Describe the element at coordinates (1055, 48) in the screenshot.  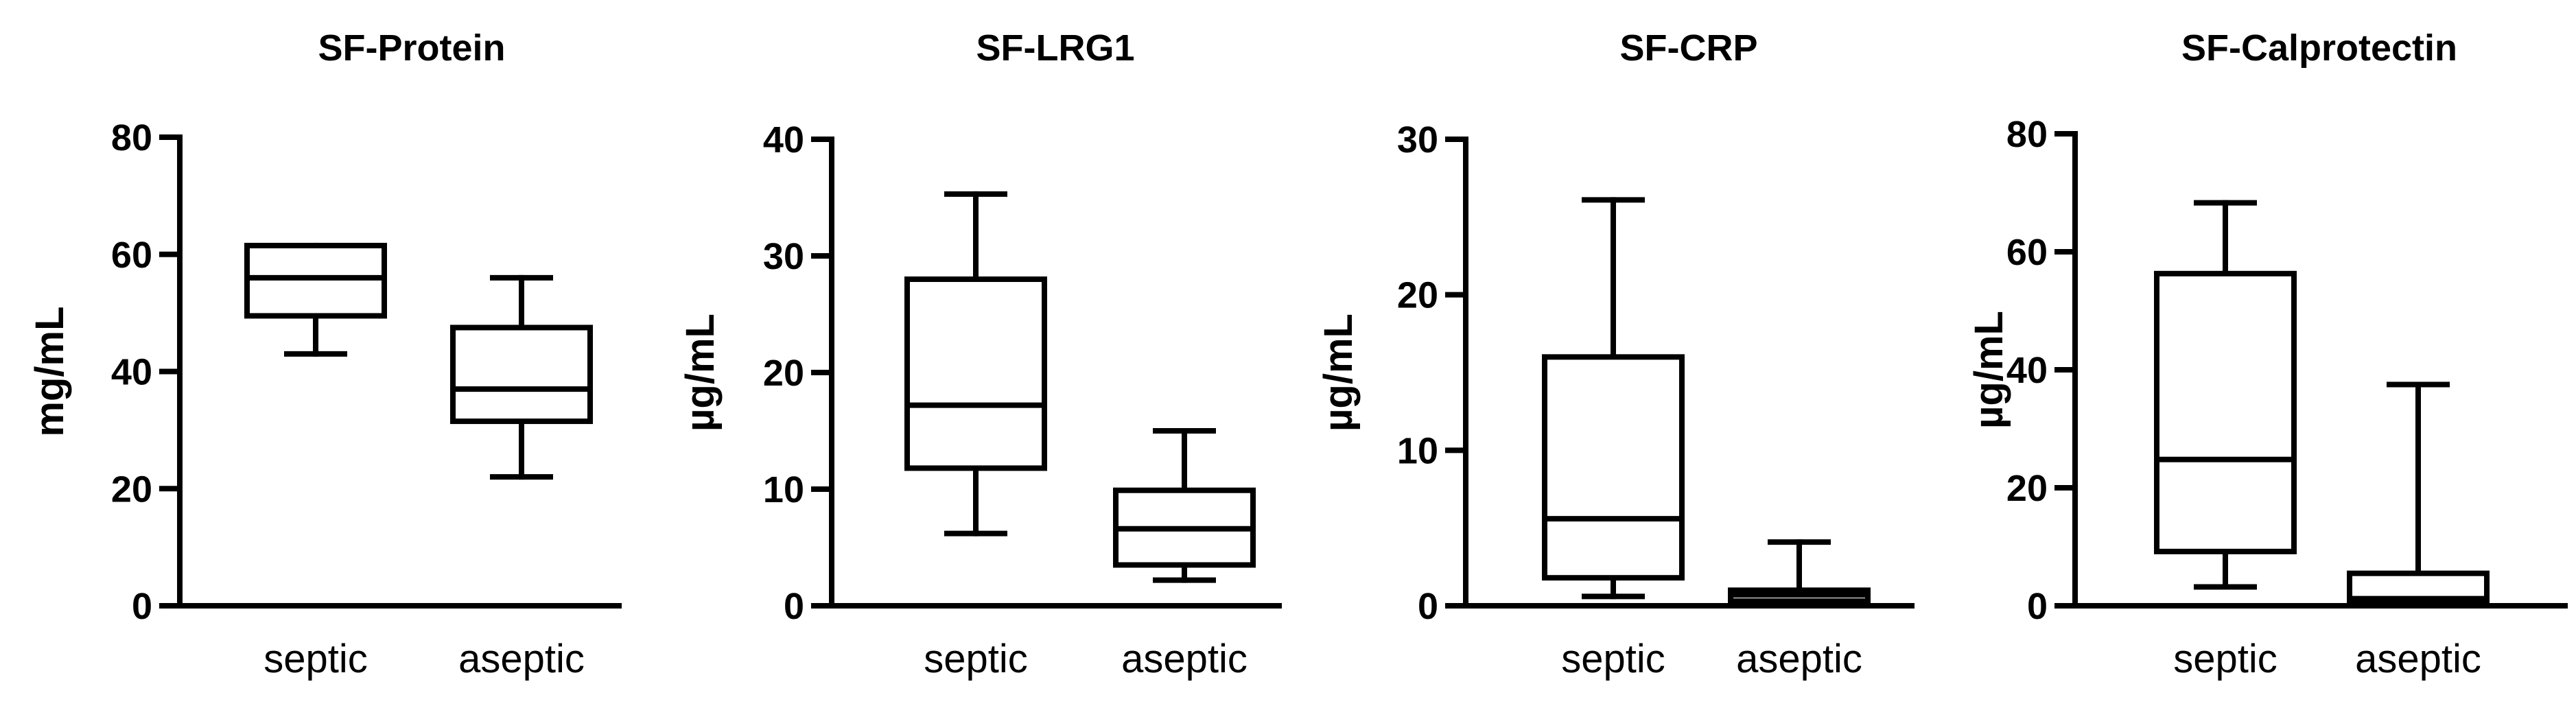
I see `chart-title: SF-LRG1` at that location.